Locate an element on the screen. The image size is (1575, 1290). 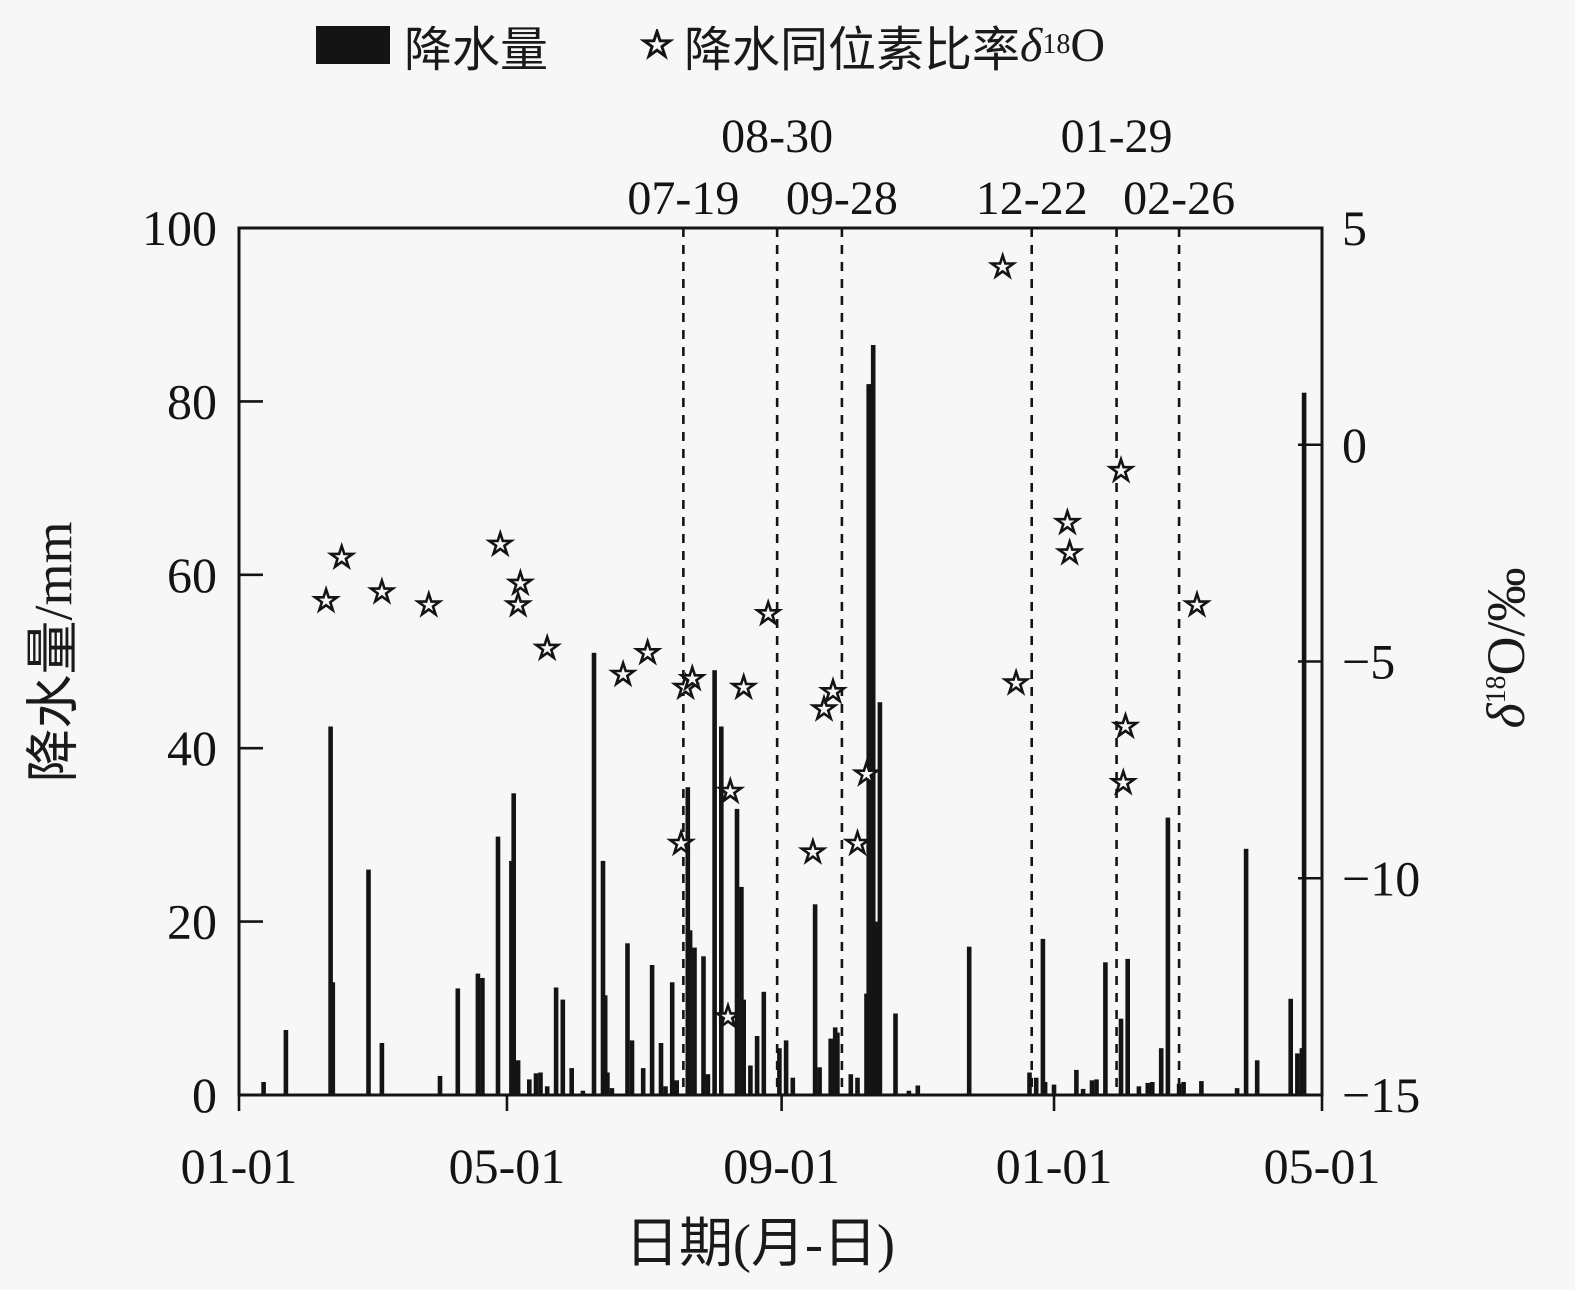
right-axis-title: δ18O/‰ is located at coordinates (1506, 647).